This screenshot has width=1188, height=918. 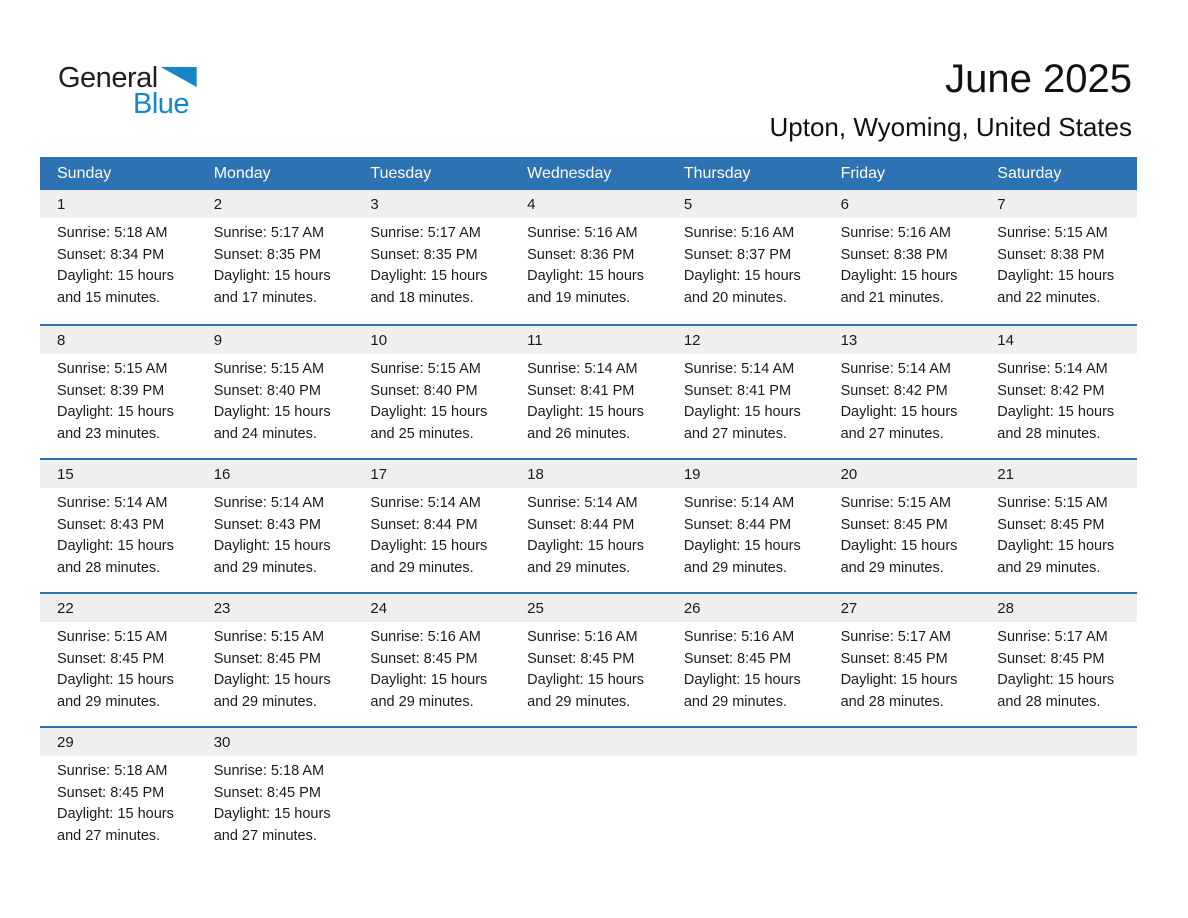 What do you see at coordinates (222, 474) in the screenshot?
I see `day-number: 16` at bounding box center [222, 474].